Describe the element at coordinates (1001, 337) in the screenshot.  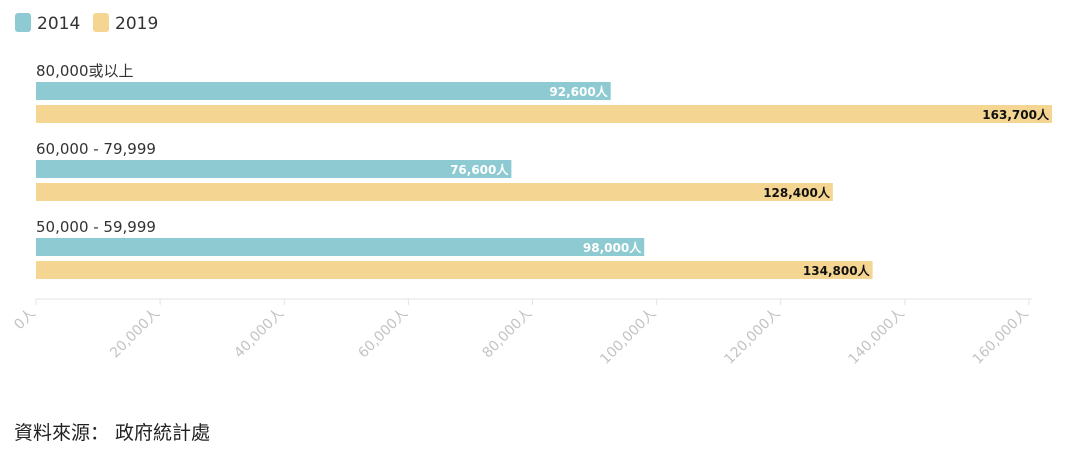
I see `x-tick-label: 160,000人` at that location.